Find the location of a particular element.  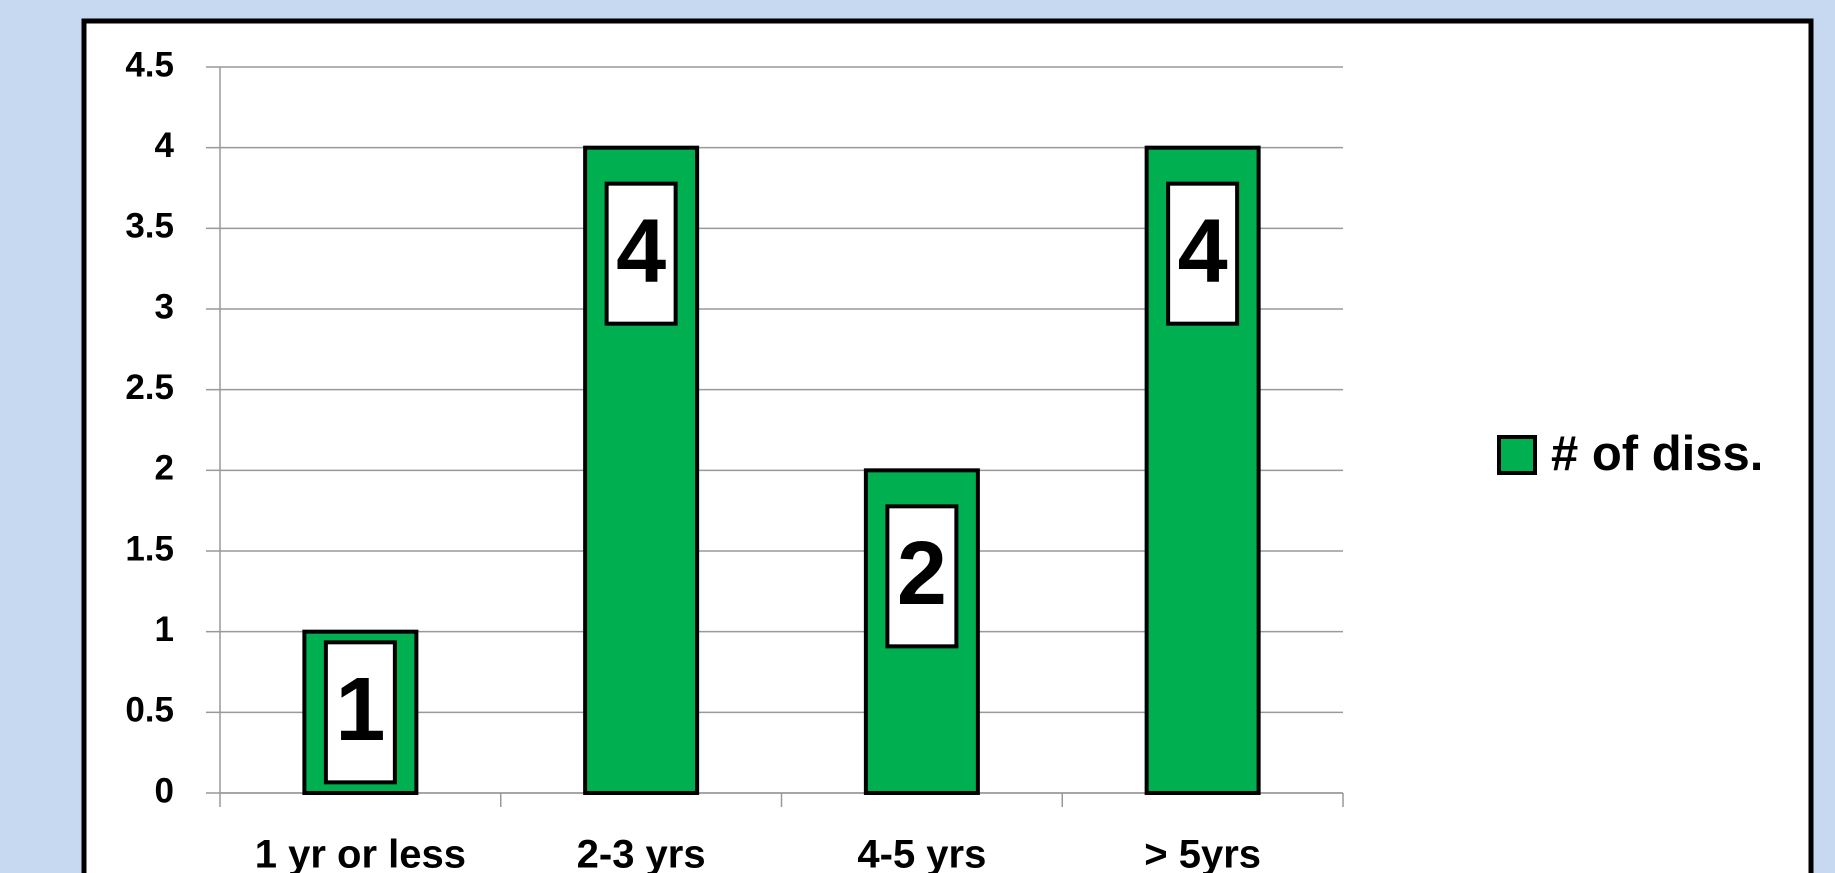

y-tick-label: 2 is located at coordinates (164, 468).